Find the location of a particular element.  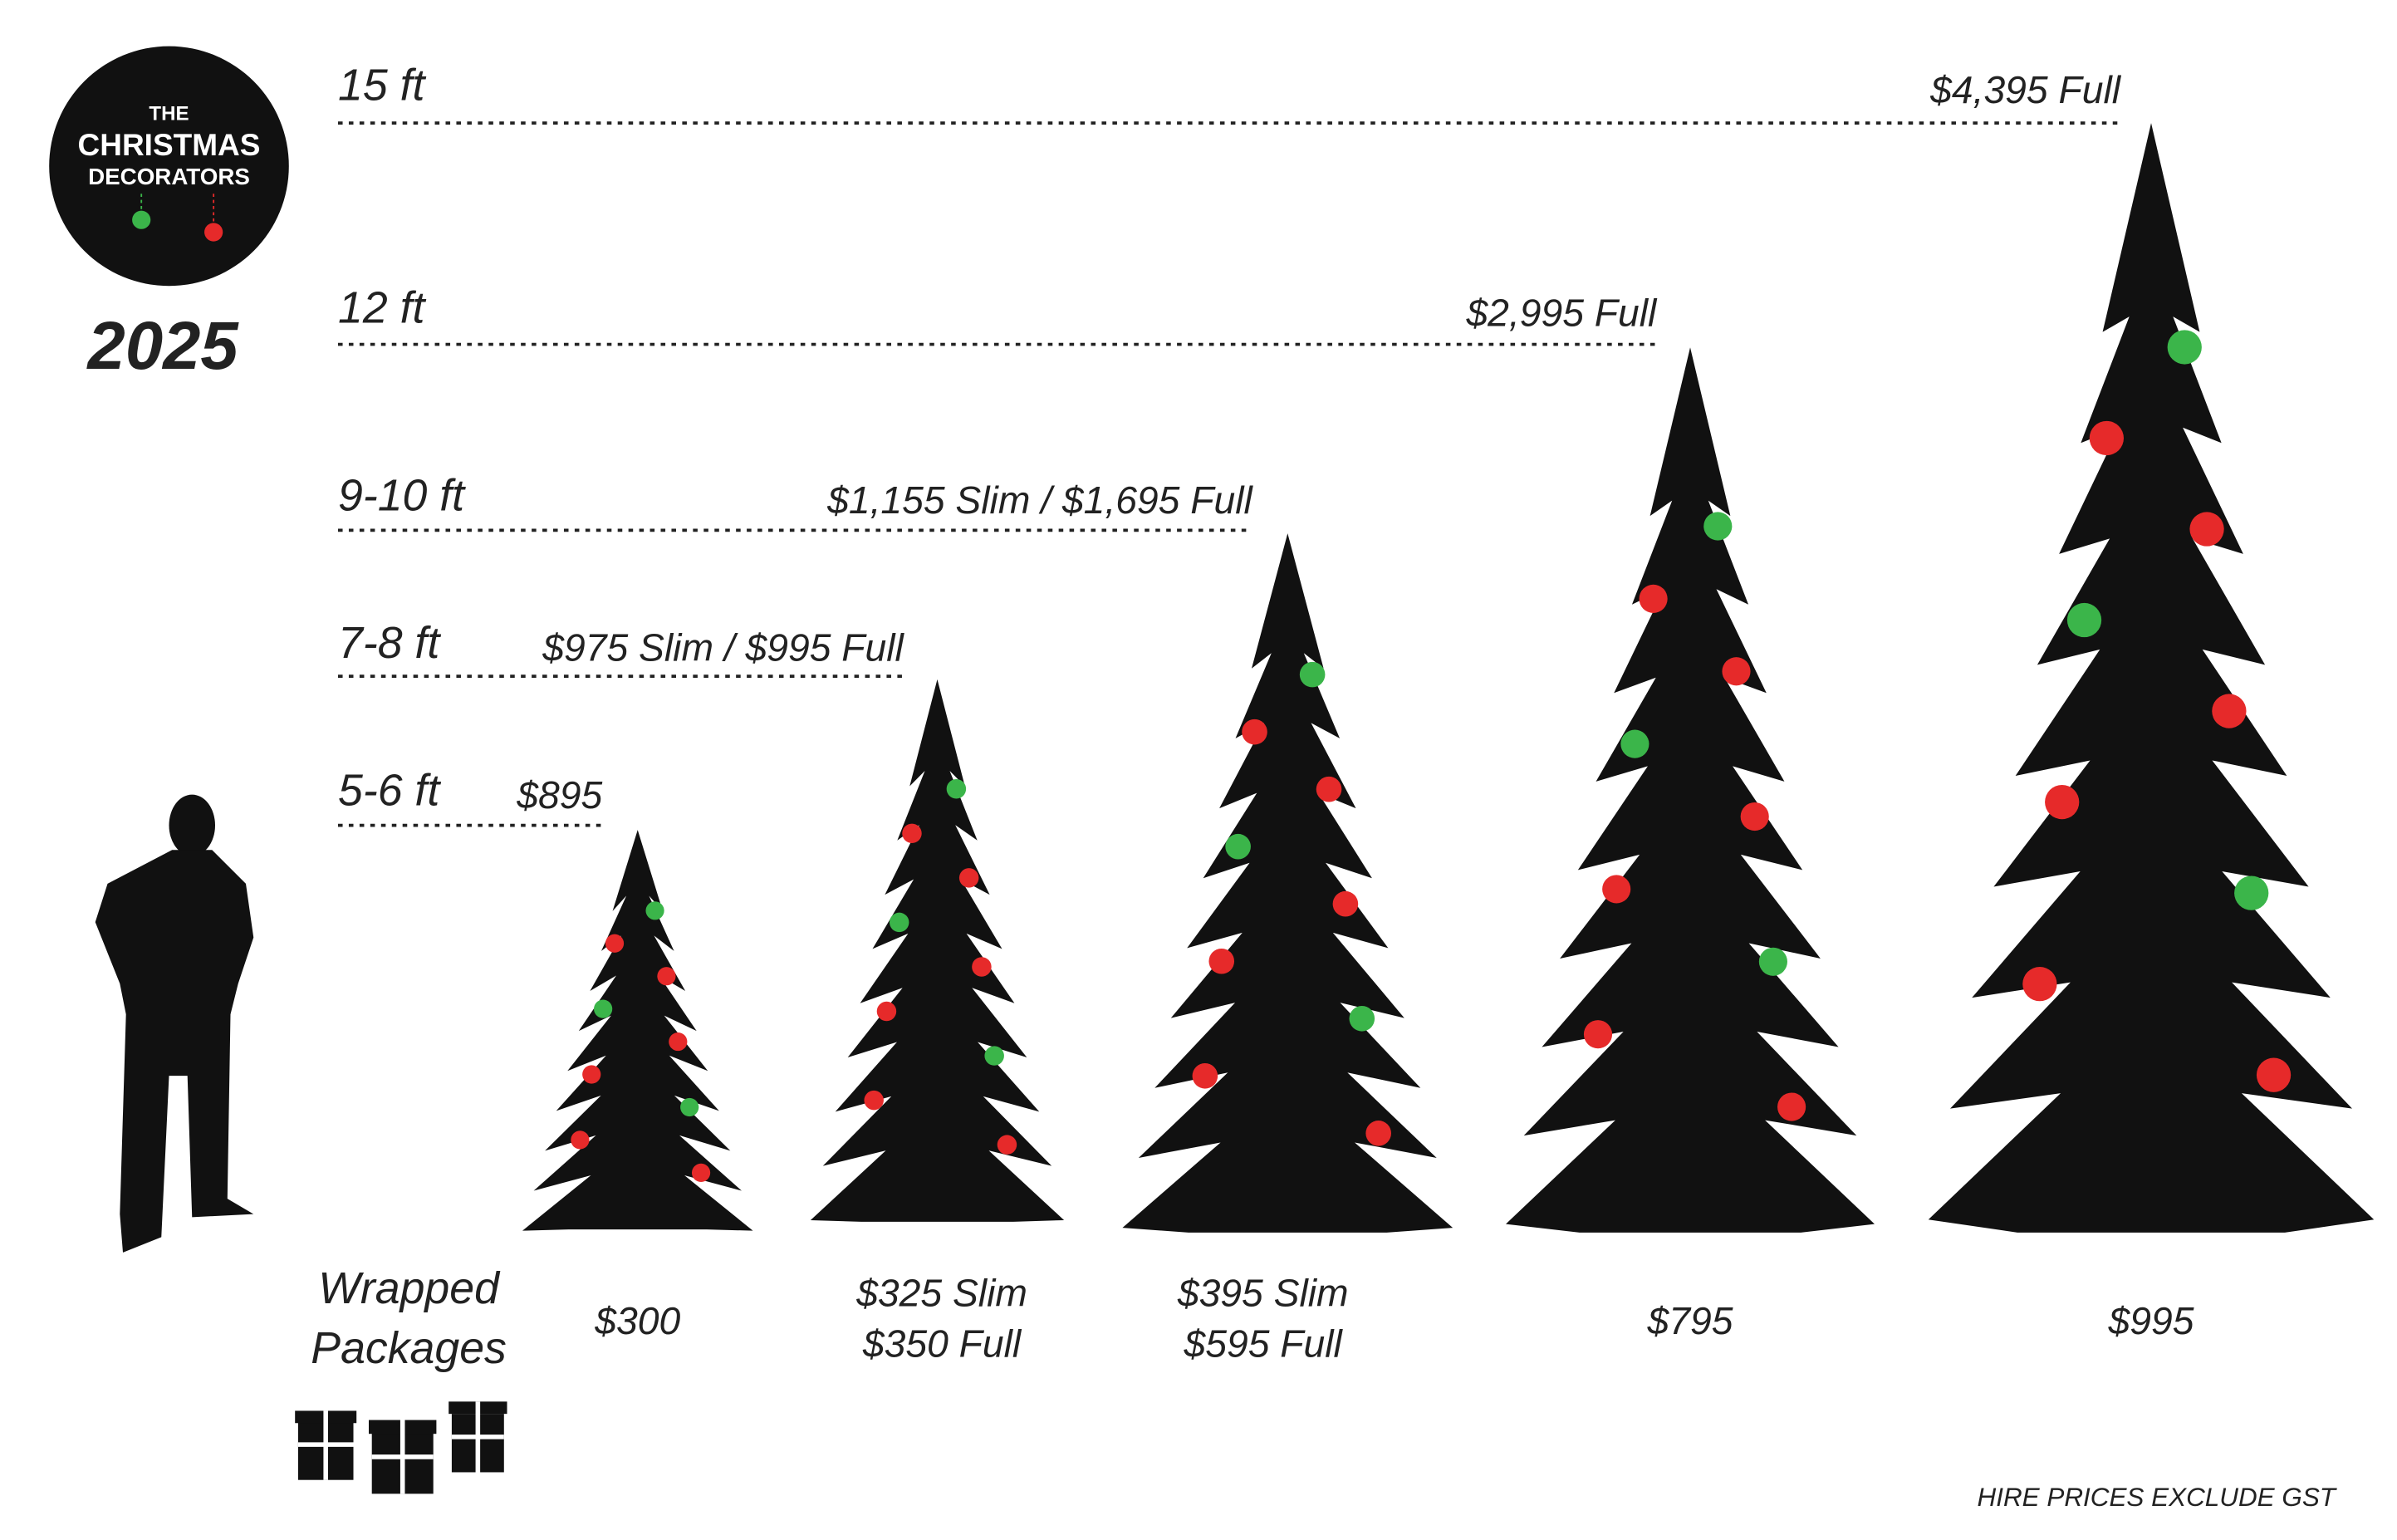

height-label: 15 ft is located at coordinates (382, 85).